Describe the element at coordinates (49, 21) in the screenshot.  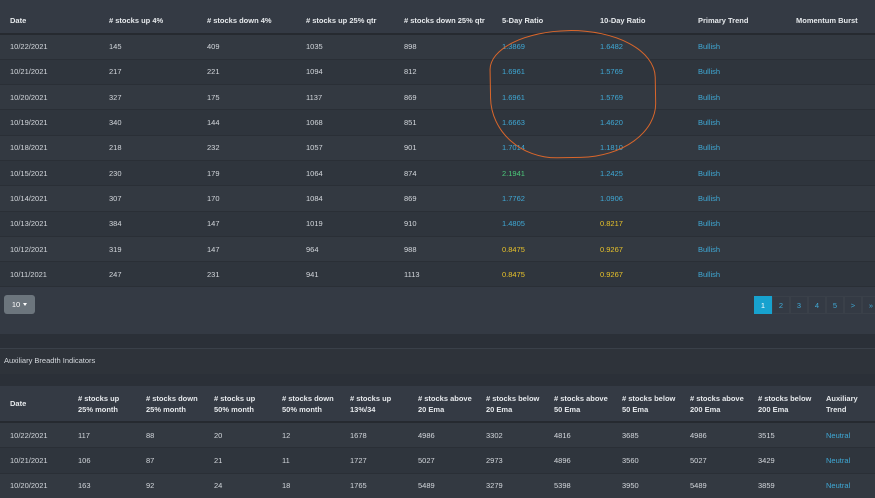
I see `col-date: Date` at that location.